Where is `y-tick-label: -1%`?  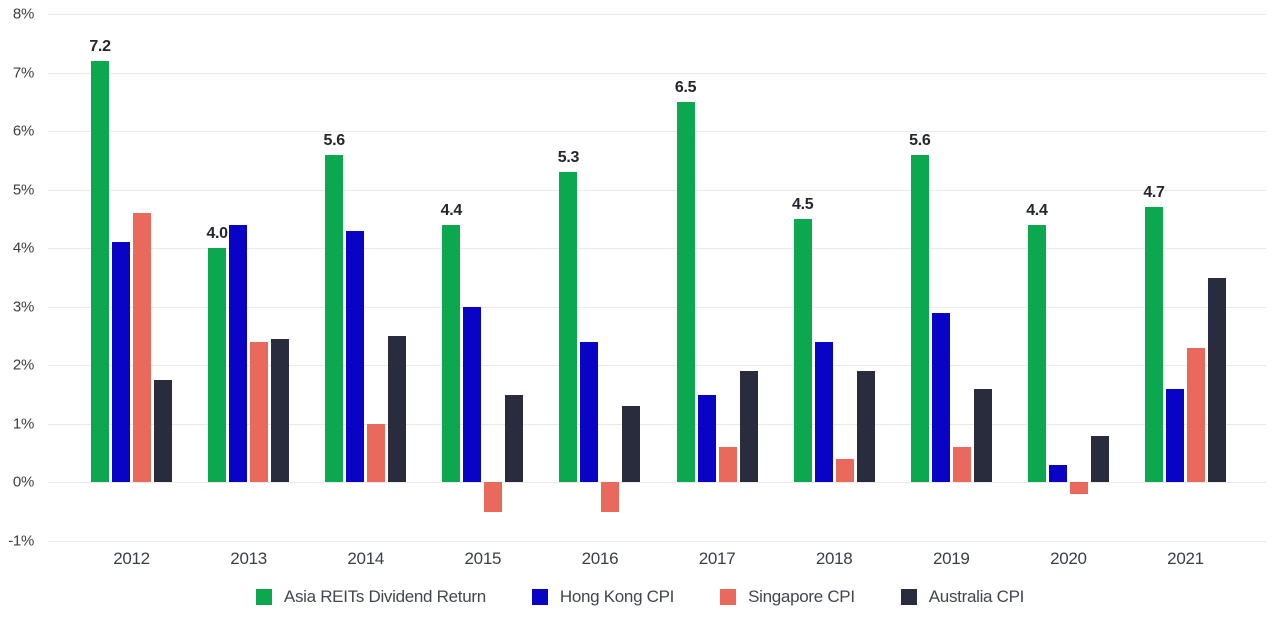
y-tick-label: -1% is located at coordinates (21, 541).